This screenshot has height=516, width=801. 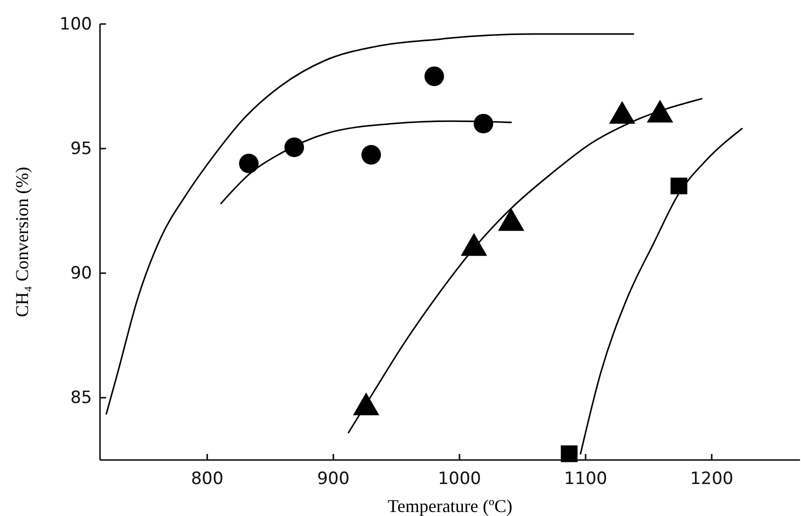 What do you see at coordinates (586, 479) in the screenshot?
I see `x-tick-label: 1100` at bounding box center [586, 479].